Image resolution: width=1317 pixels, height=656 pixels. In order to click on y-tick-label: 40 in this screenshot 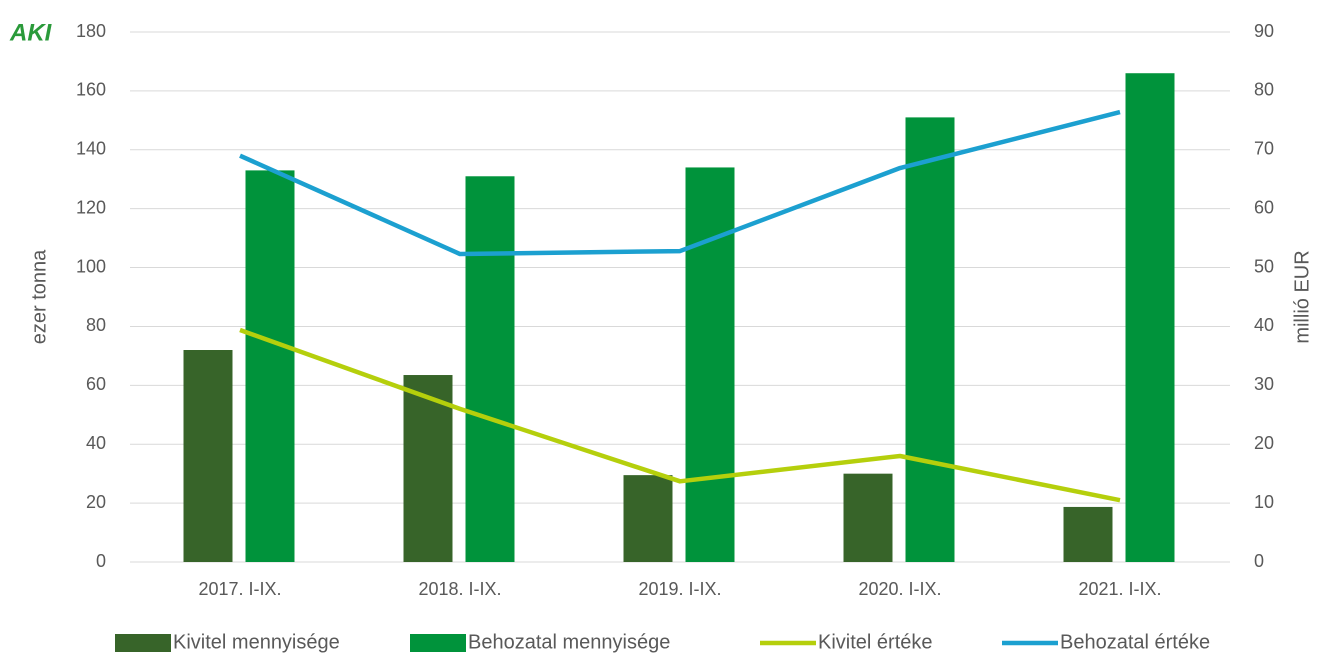, I will do `click(96, 443)`.